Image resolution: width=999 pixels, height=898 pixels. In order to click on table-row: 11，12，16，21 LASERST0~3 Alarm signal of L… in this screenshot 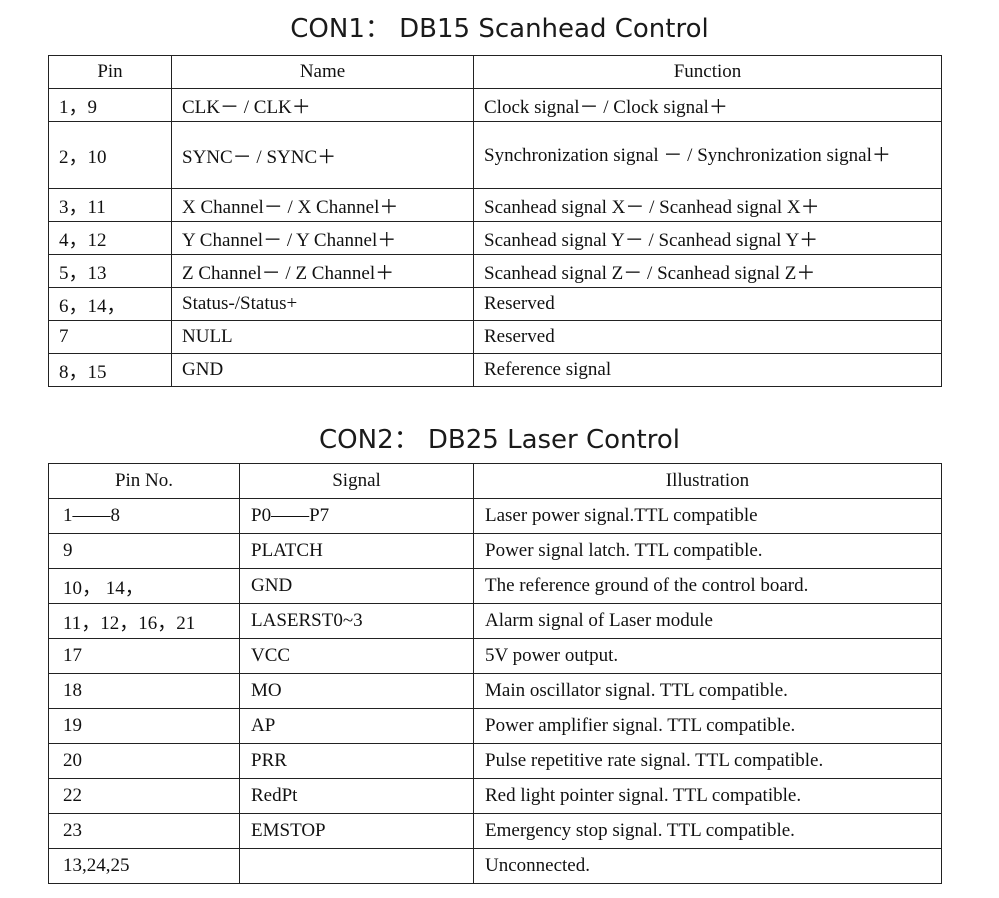, I will do `click(495, 621)`.